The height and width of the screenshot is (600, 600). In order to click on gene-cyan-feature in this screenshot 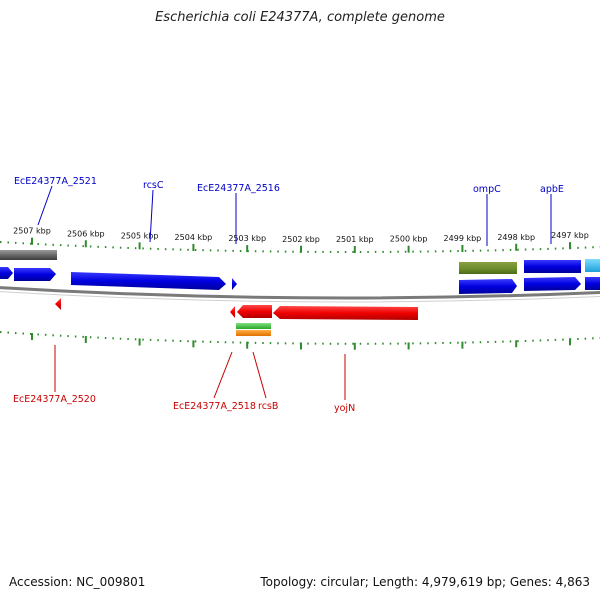, I will do `click(592, 265)`.